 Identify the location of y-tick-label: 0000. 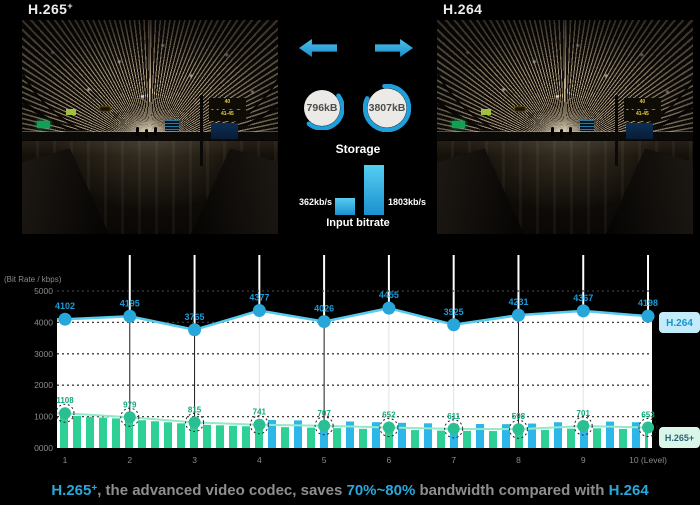
(43, 448).